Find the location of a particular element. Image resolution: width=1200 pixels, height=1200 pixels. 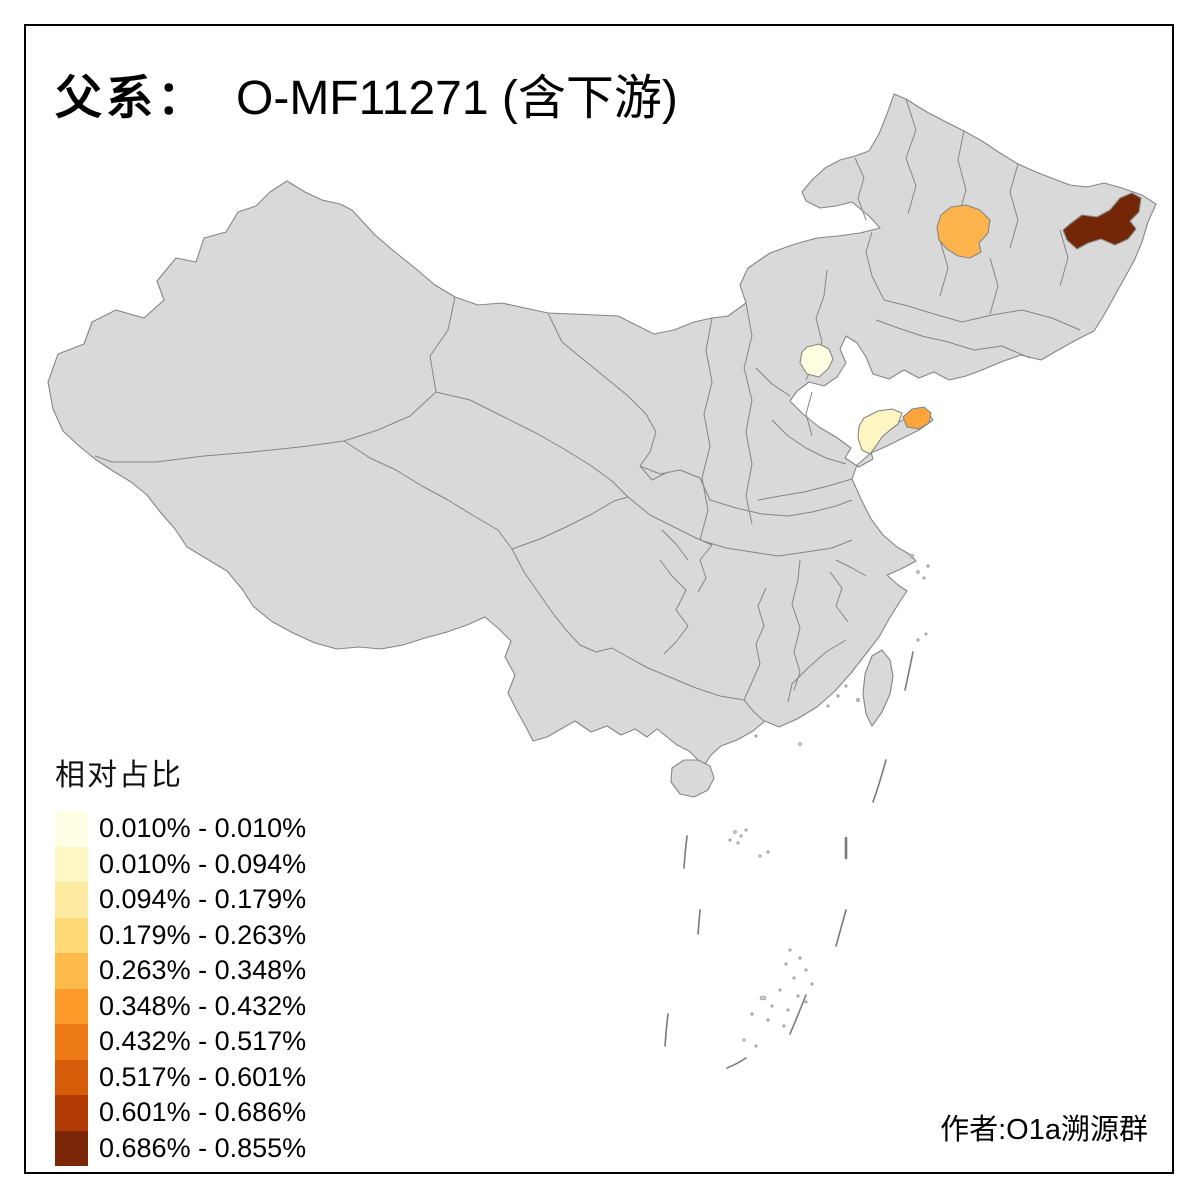

legend-row: 0.010% - 0.010% is located at coordinates (180, 829).